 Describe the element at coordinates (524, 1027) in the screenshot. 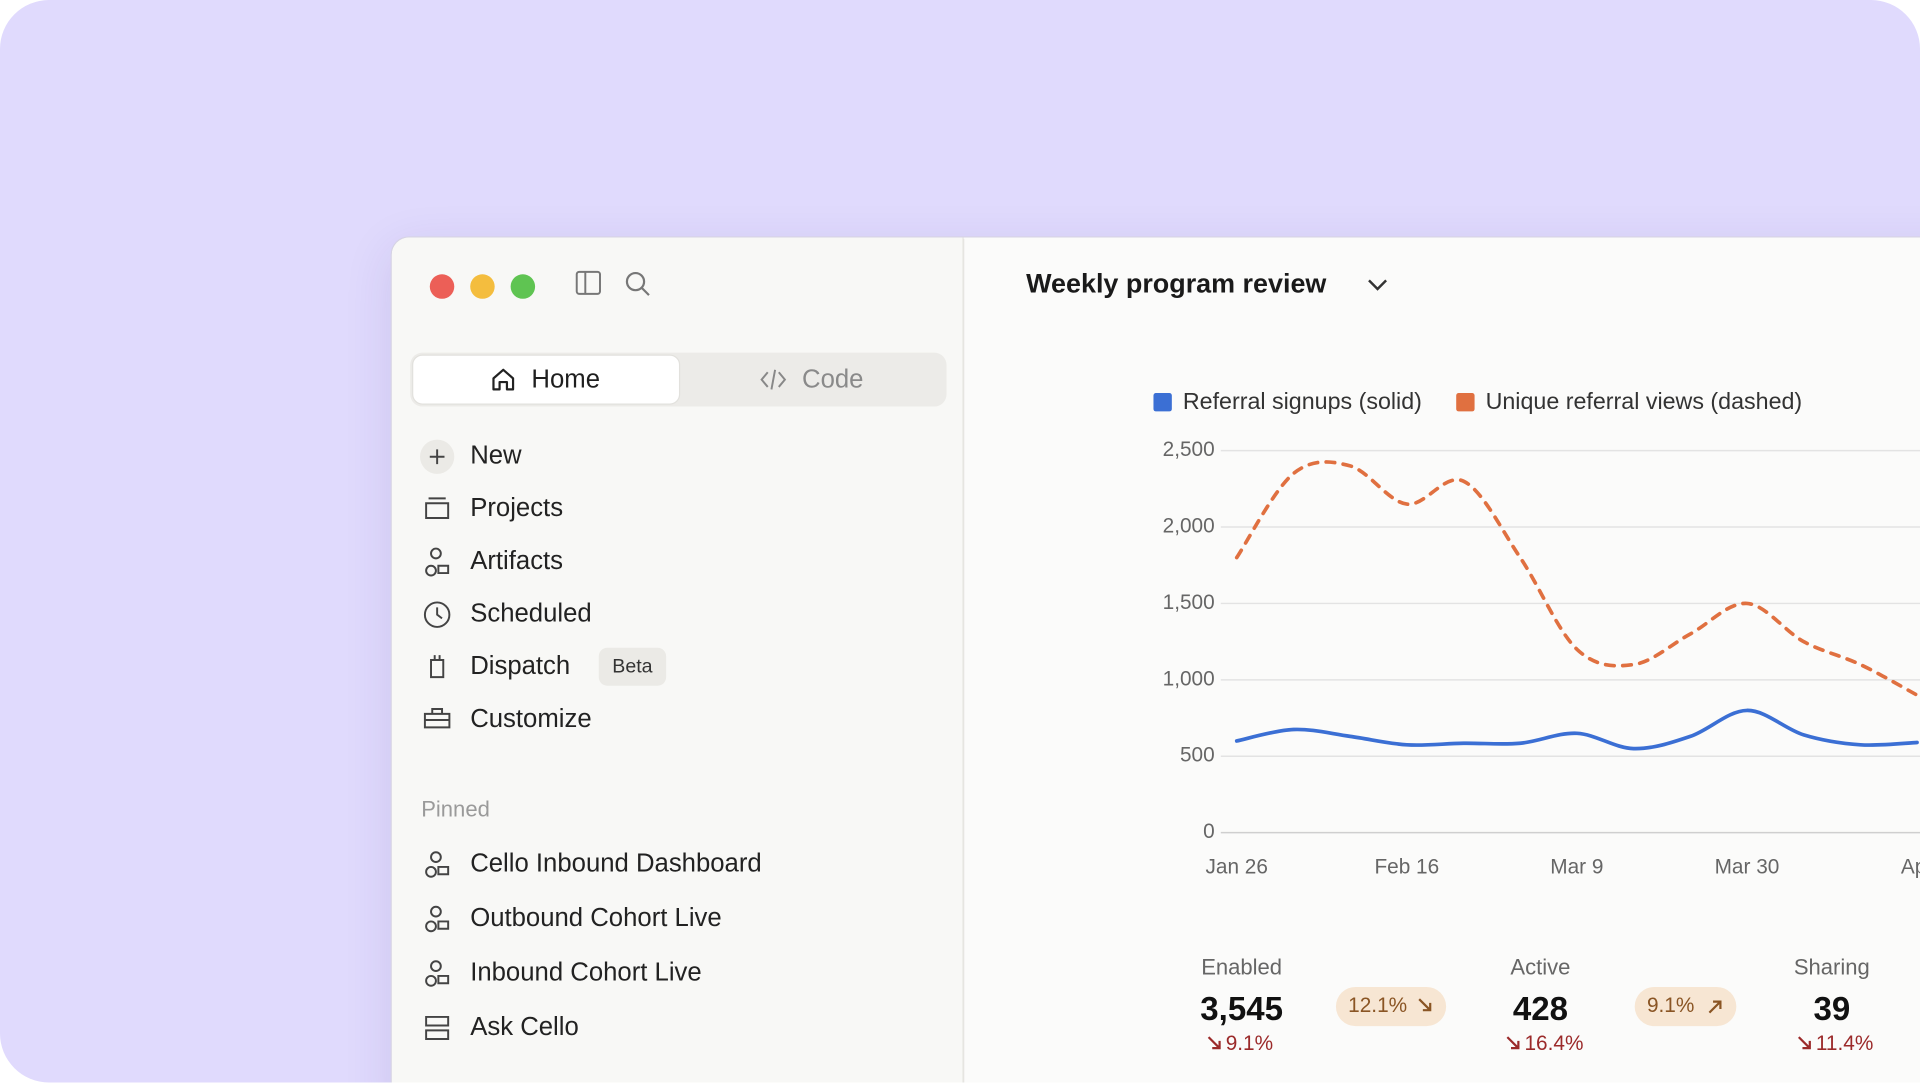

I see `pinned-item: Ask Cello` at that location.